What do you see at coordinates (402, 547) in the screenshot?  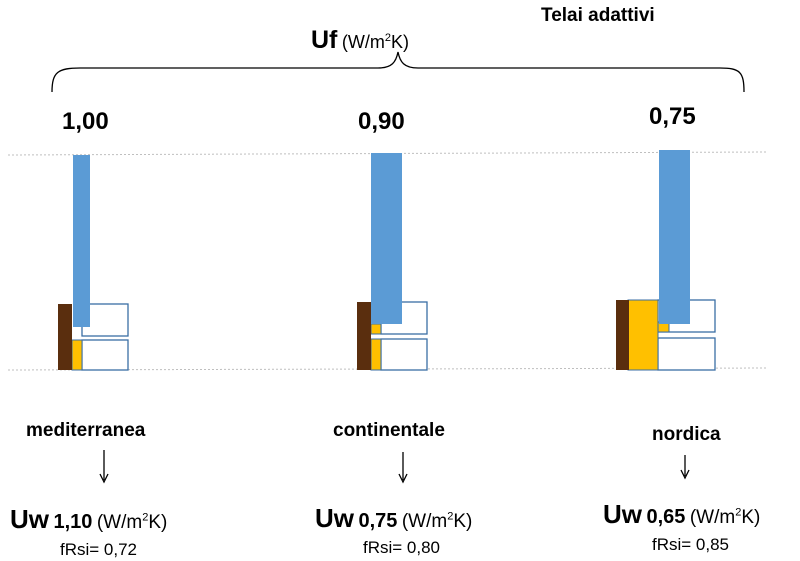 I see `frsi-value-continentale: fRsi= 0,80` at bounding box center [402, 547].